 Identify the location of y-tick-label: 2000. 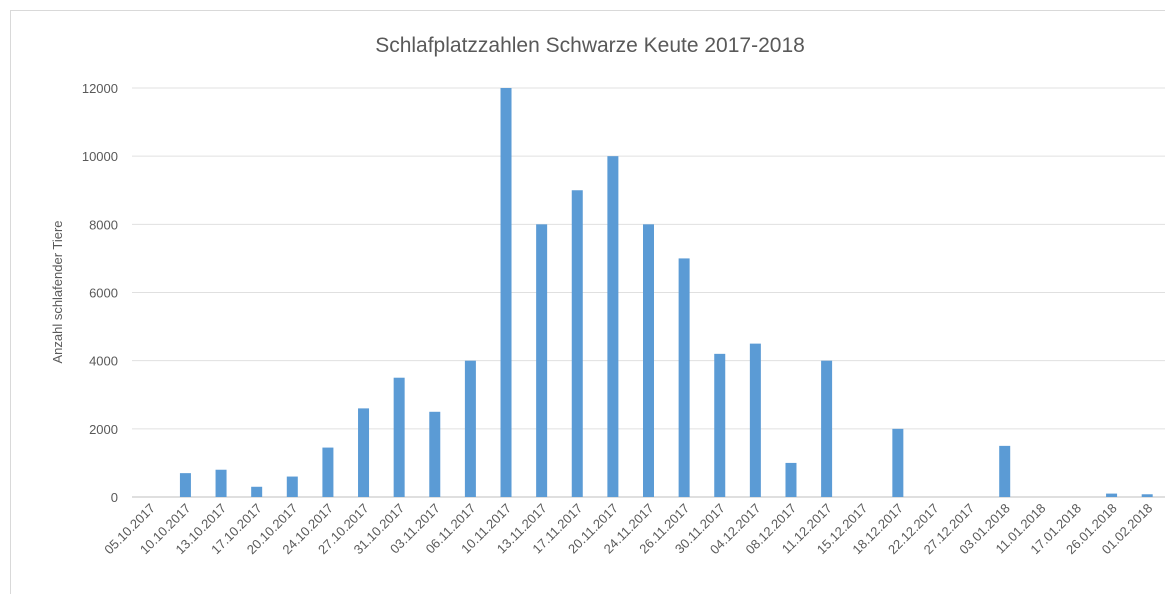
(103, 429).